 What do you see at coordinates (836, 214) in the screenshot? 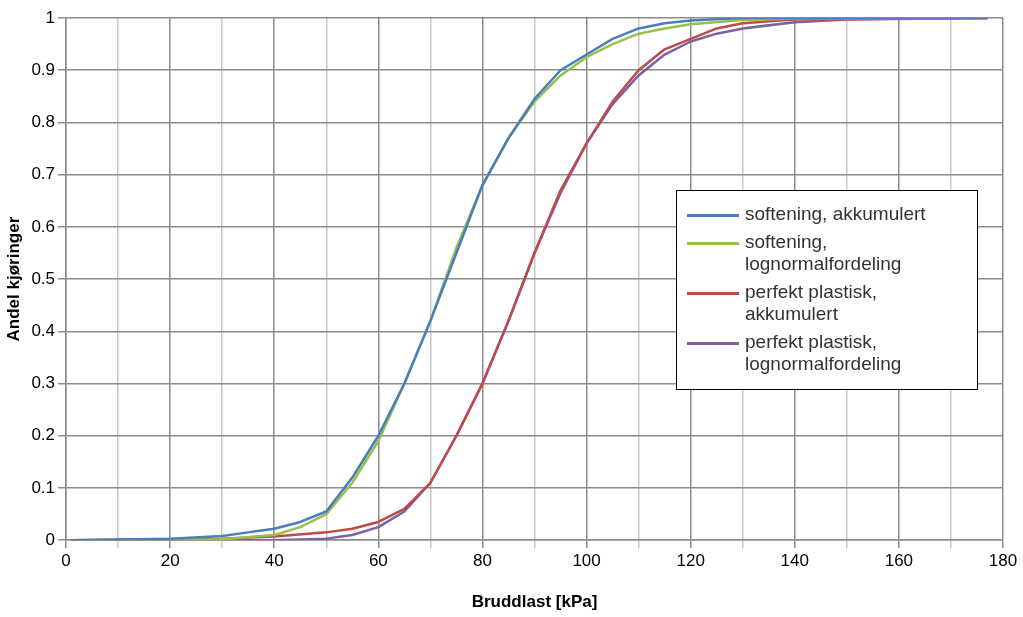
I see `legend-label: softening, akkumulert` at bounding box center [836, 214].